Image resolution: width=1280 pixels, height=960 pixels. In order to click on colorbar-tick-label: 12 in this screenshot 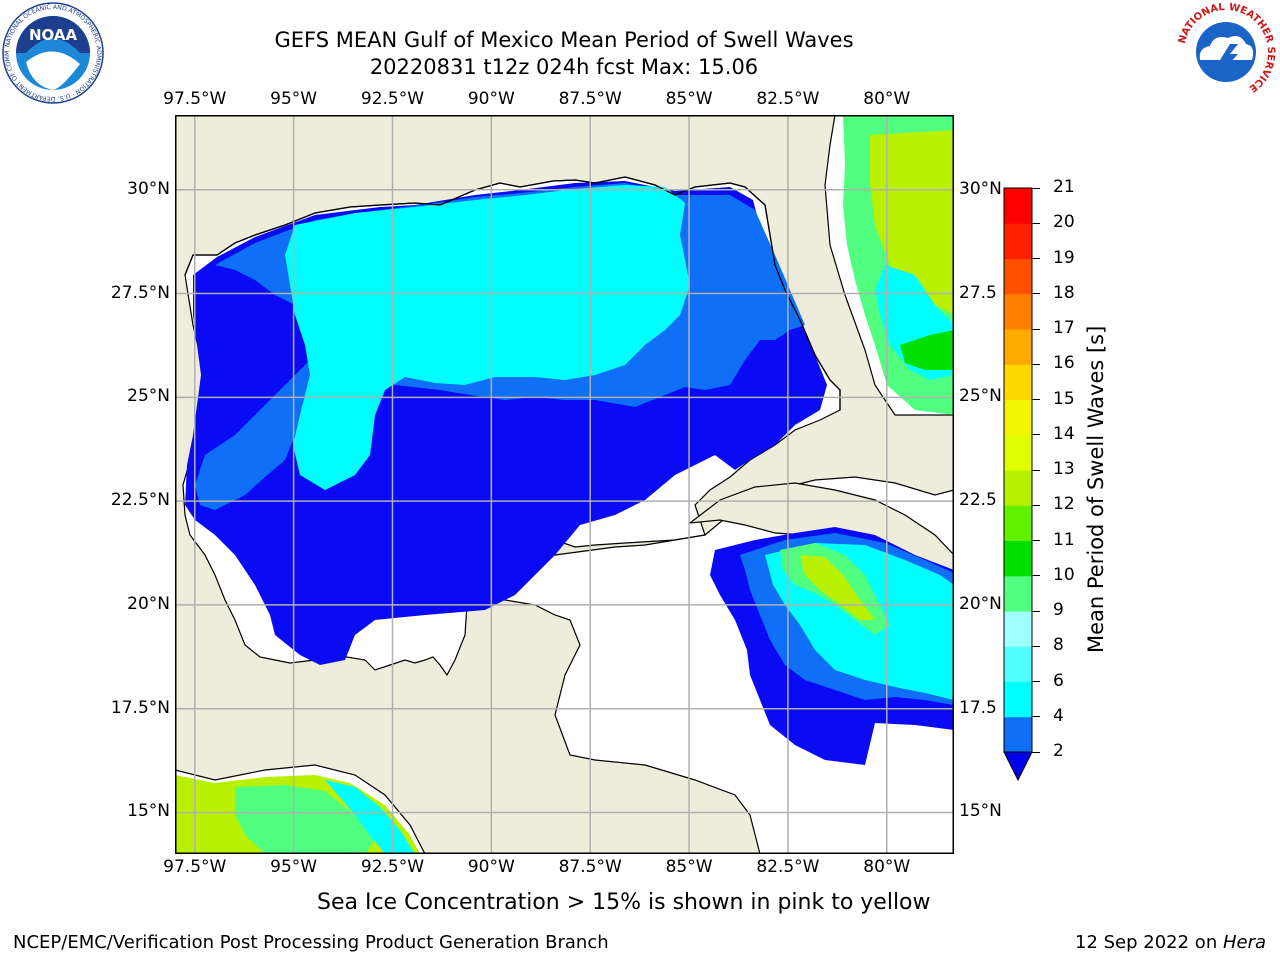, I will do `click(1064, 504)`.